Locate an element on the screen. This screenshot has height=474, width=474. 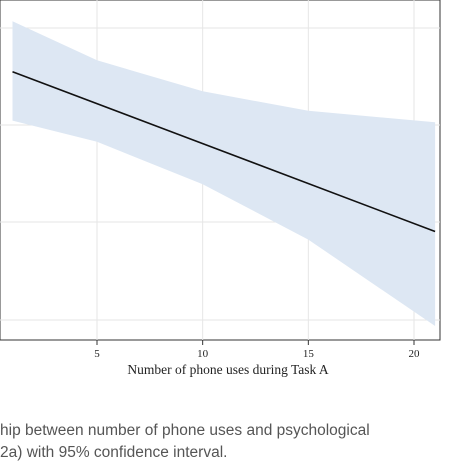
figure-caption-line-2: 2a) with 95% confidence interval. is located at coordinates (114, 452).